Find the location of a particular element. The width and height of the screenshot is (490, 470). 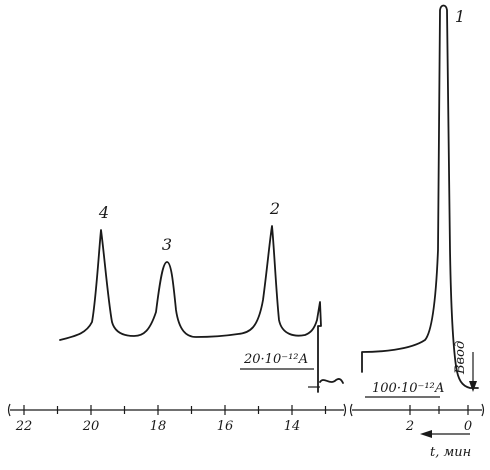

time-direction-arrowhead is located at coordinates (426, 434).